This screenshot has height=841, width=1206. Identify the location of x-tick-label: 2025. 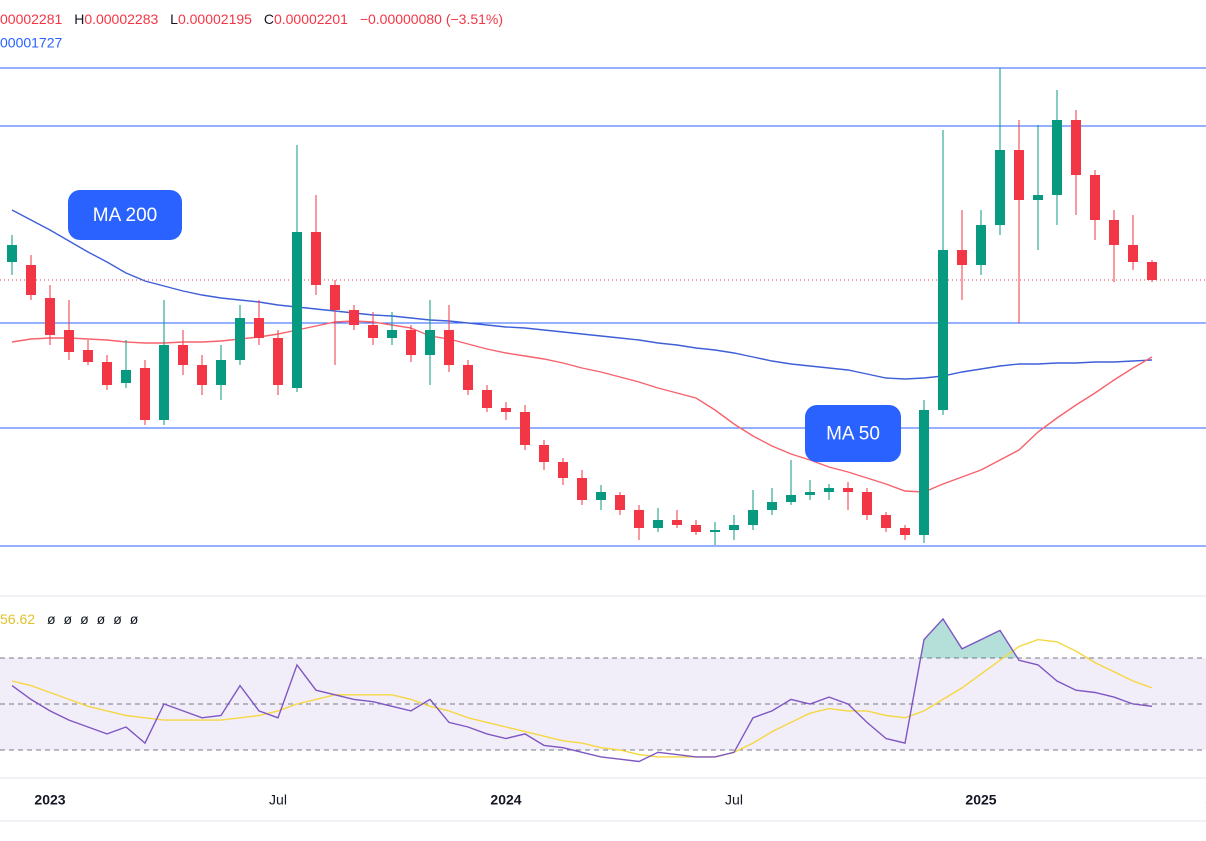
(980, 800).